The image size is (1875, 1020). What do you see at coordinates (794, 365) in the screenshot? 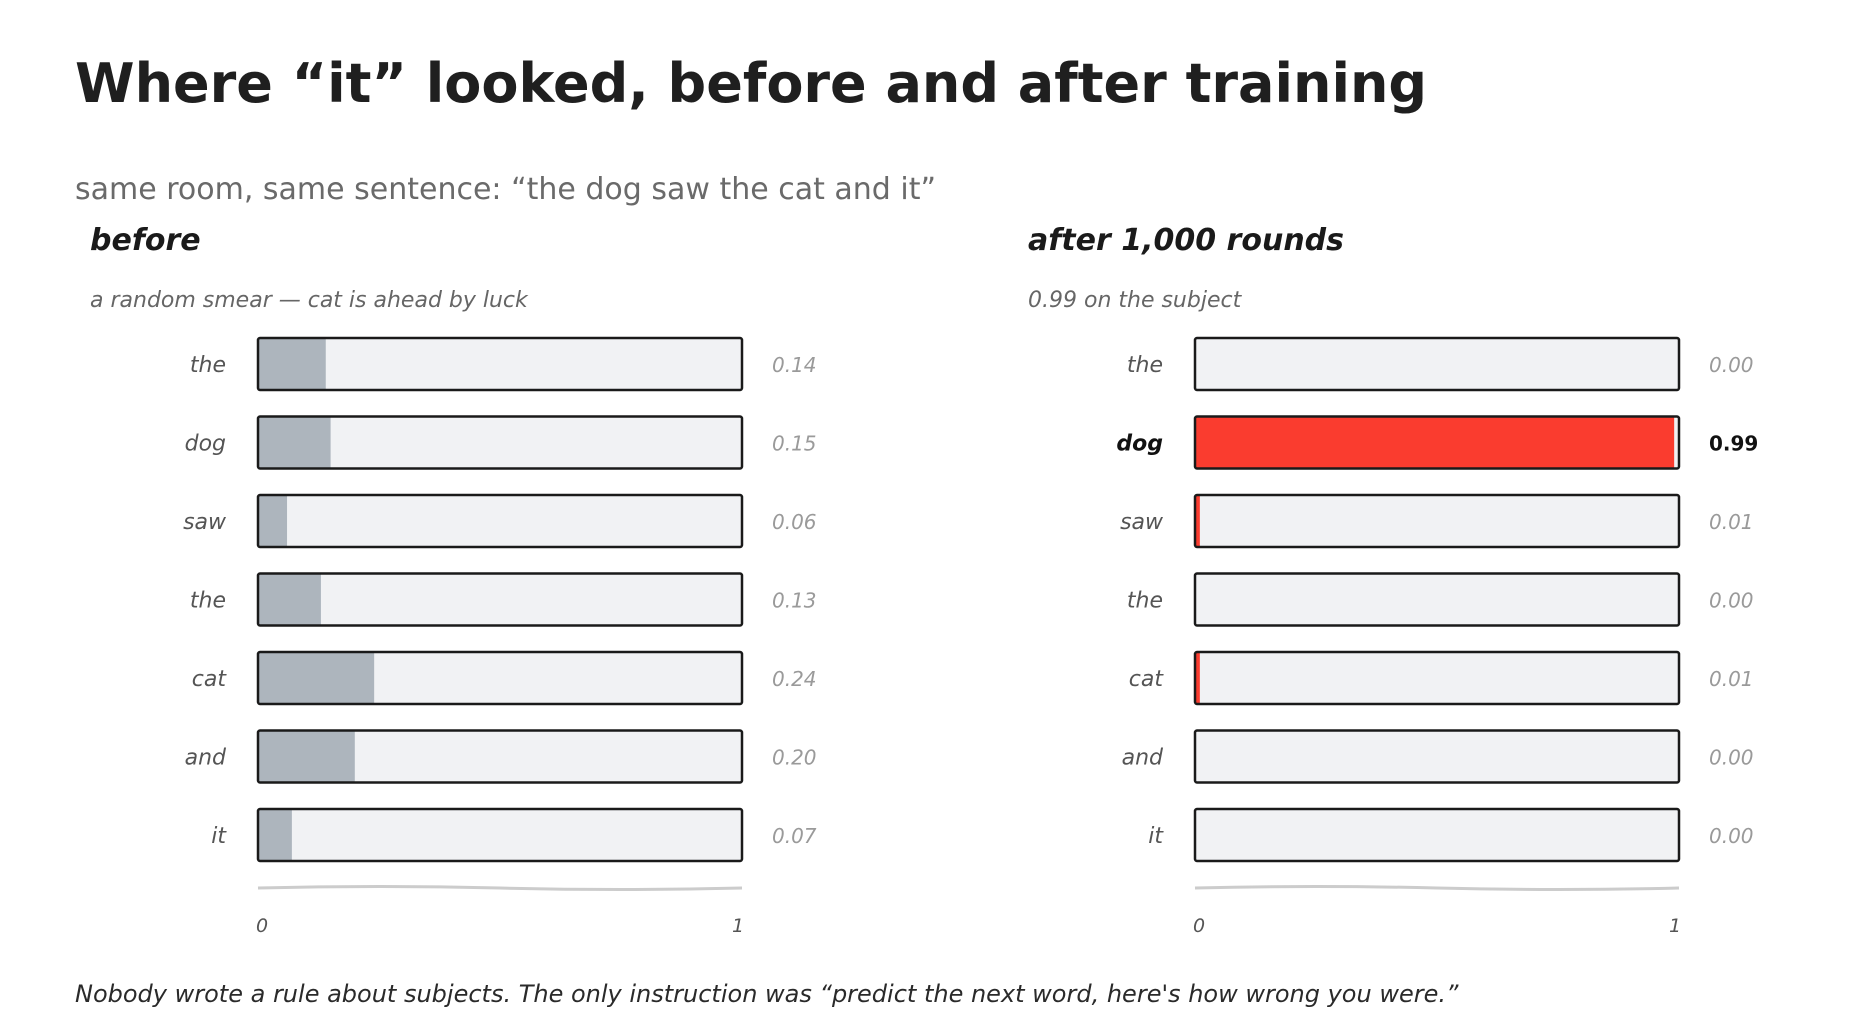
I see `value-label: 0.14` at bounding box center [794, 365].